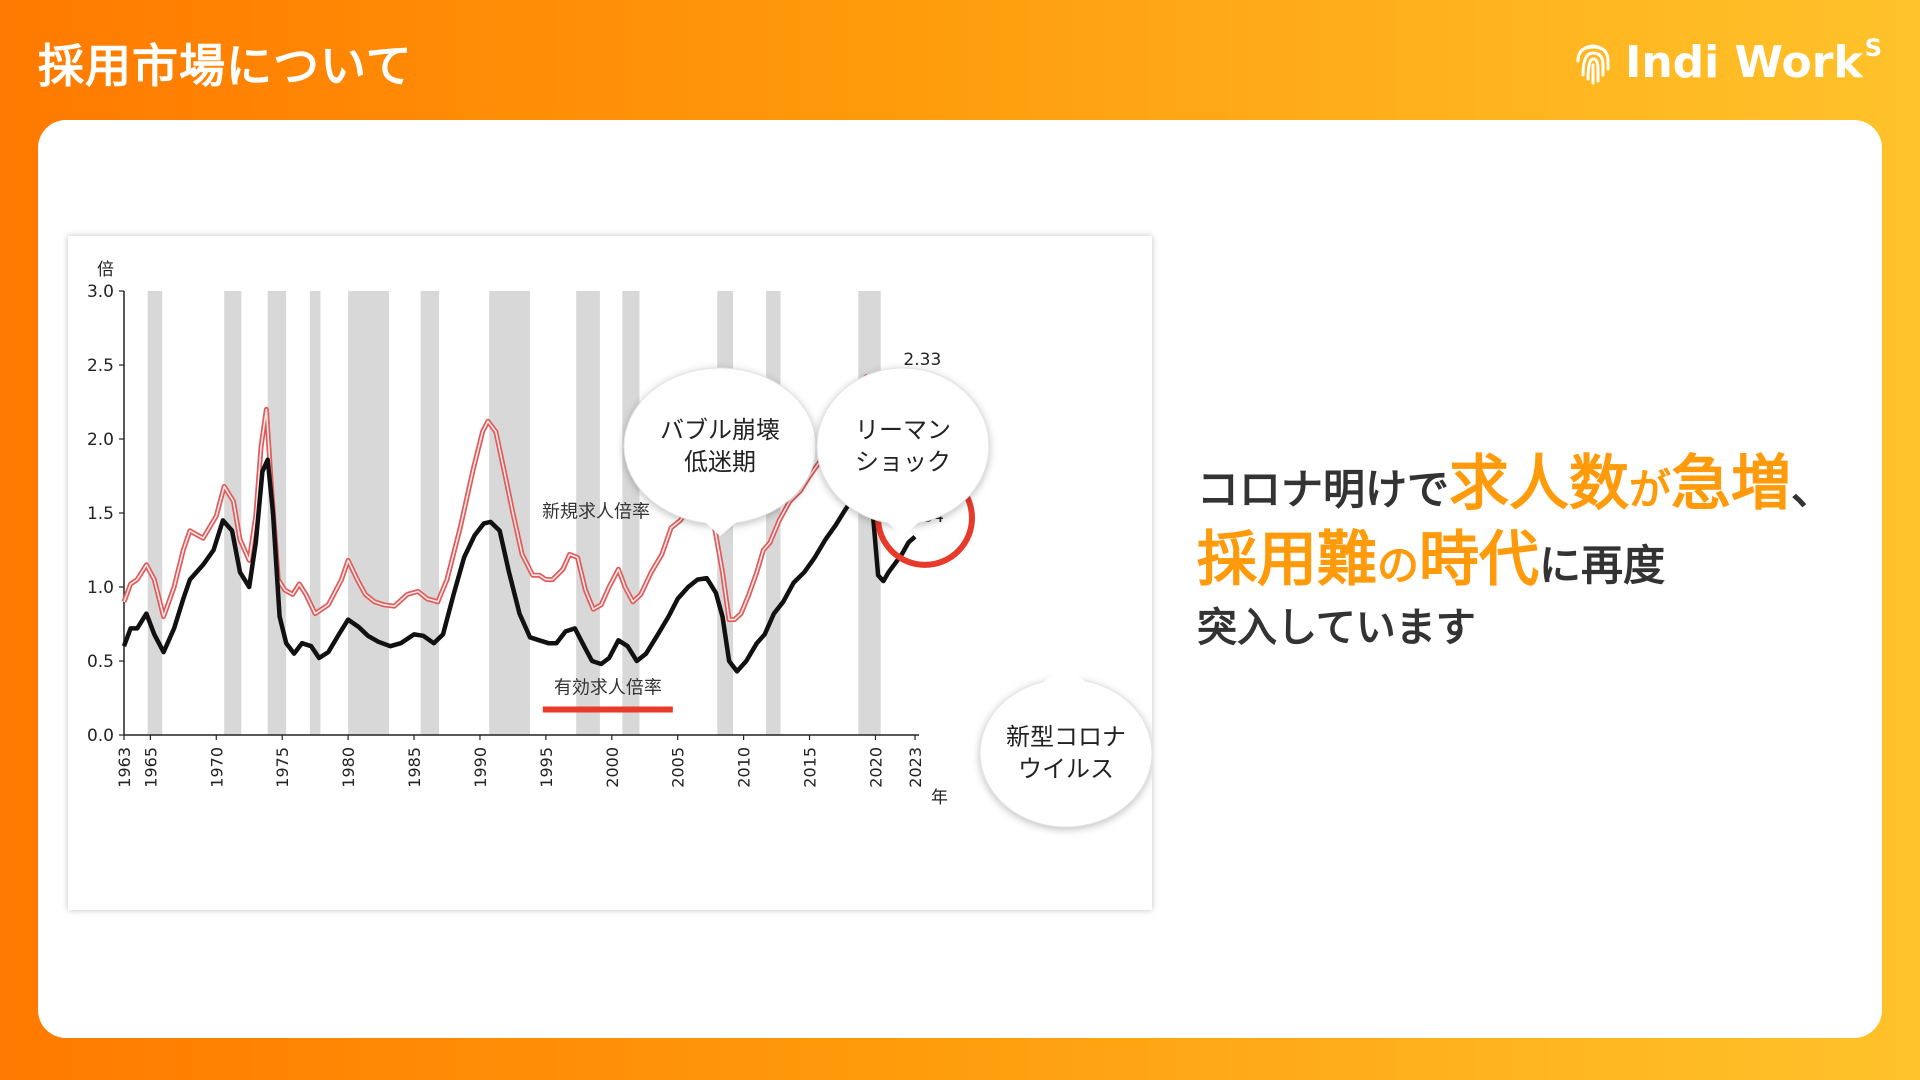 The image size is (1920, 1080). What do you see at coordinates (1398, 565) in the screenshot?
I see `headline-line2-segment-1: の` at bounding box center [1398, 565].